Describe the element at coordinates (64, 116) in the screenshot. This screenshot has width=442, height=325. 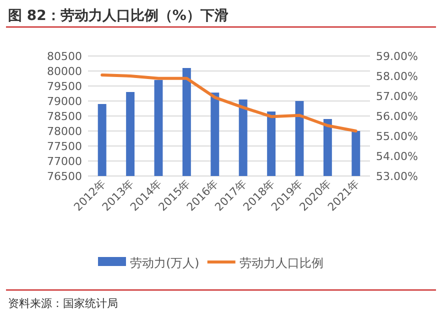
I see `y-tick-label: 78500` at that location.